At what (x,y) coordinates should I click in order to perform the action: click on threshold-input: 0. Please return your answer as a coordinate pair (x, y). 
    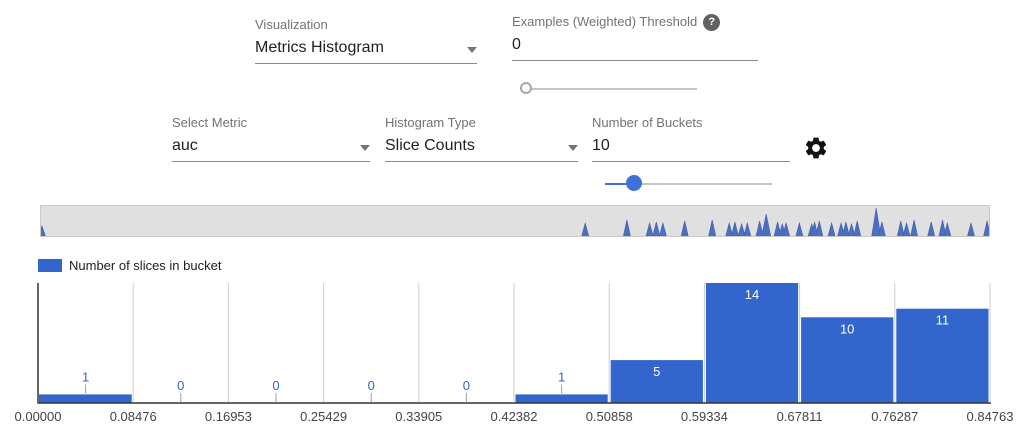
    Looking at the image, I should click on (516, 44).